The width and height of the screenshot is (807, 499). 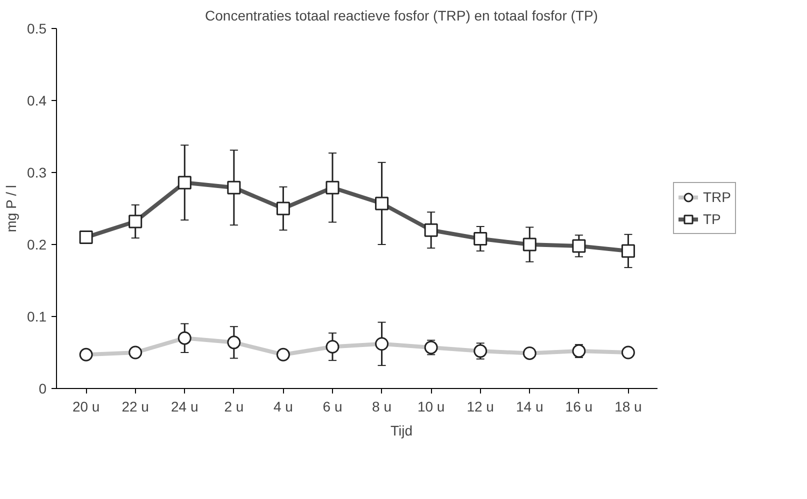 I want to click on x-tick-label: 16 u, so click(x=579, y=406).